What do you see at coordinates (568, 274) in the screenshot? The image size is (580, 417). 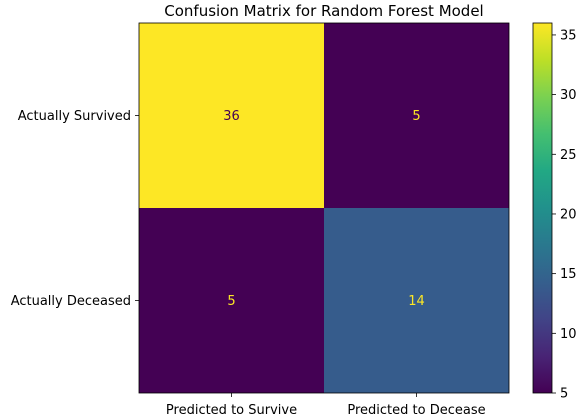 I see `colorbar-tick-label: 15` at bounding box center [568, 274].